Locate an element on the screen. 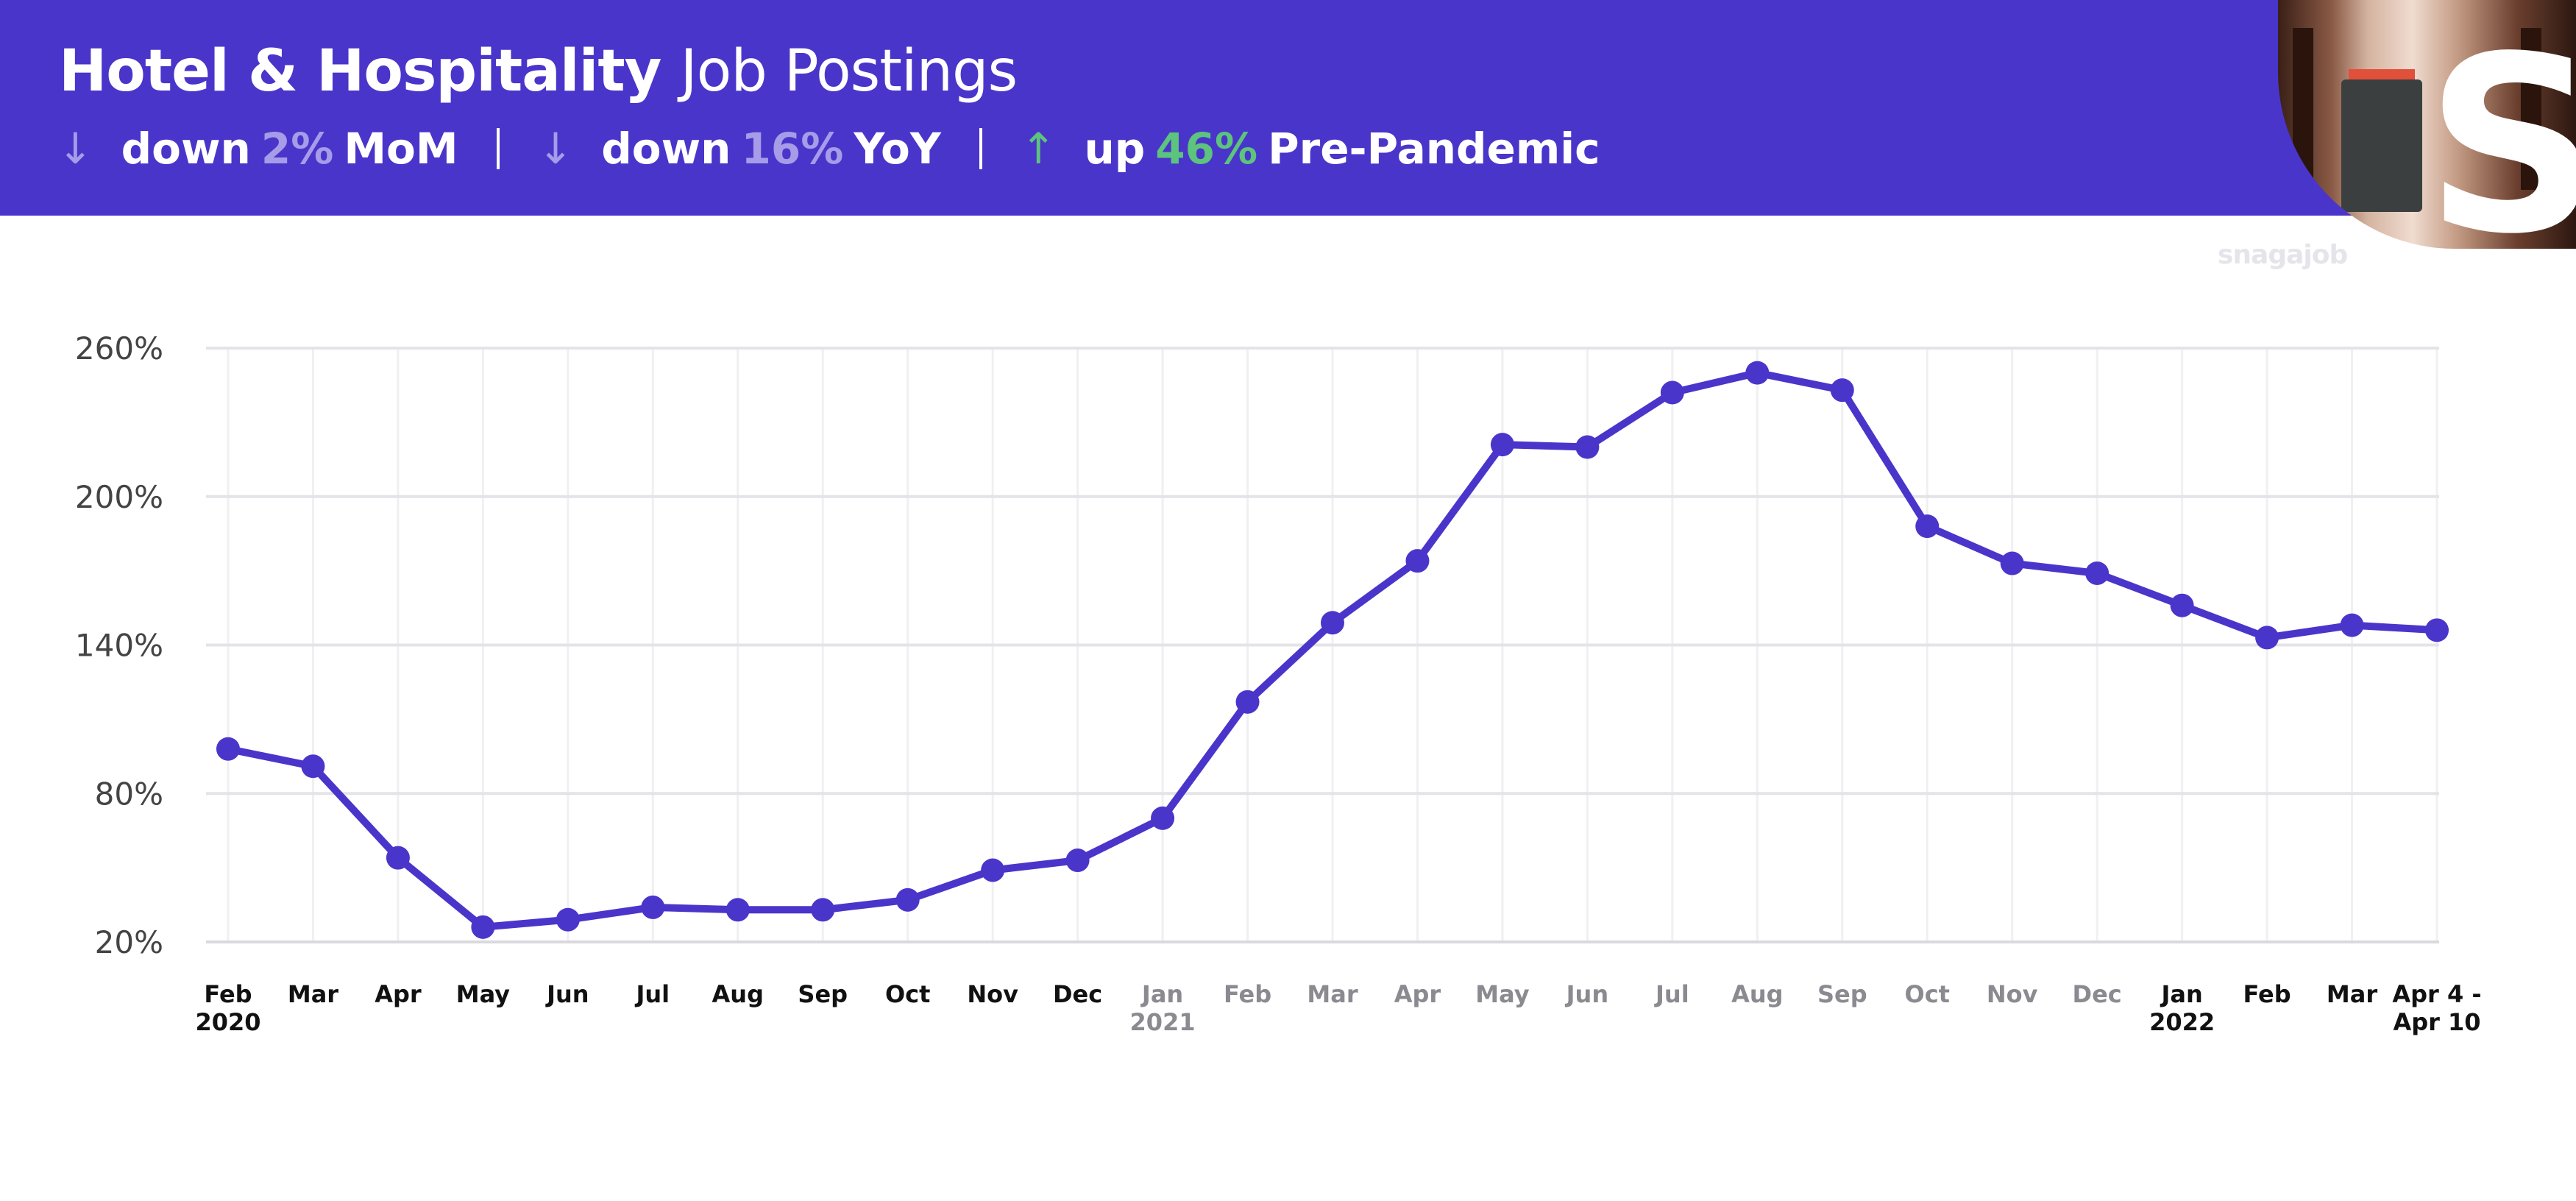 The width and height of the screenshot is (2576, 1201). y-tick-label: 140% is located at coordinates (119, 646).